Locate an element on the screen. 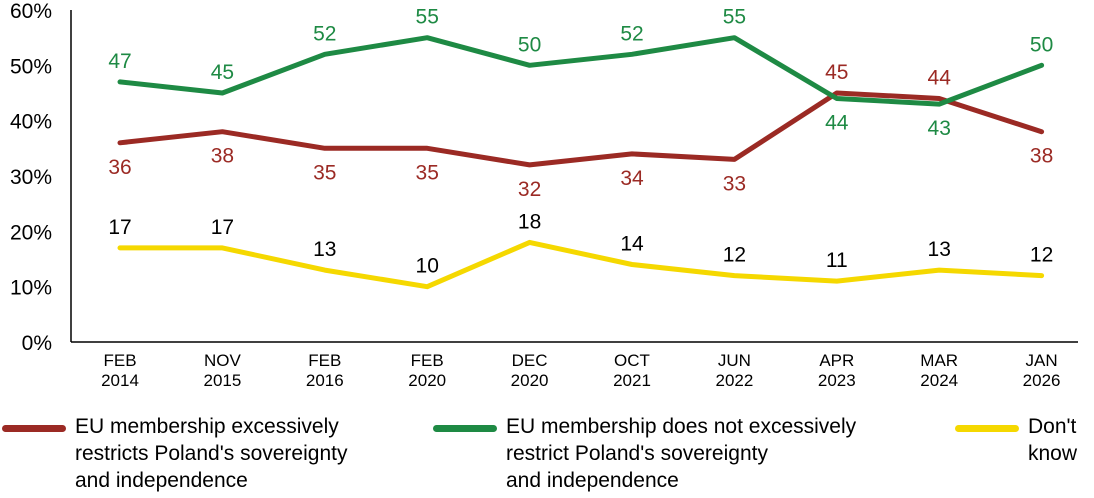 This screenshot has height=498, width=1094. data-label: 11 is located at coordinates (837, 260).